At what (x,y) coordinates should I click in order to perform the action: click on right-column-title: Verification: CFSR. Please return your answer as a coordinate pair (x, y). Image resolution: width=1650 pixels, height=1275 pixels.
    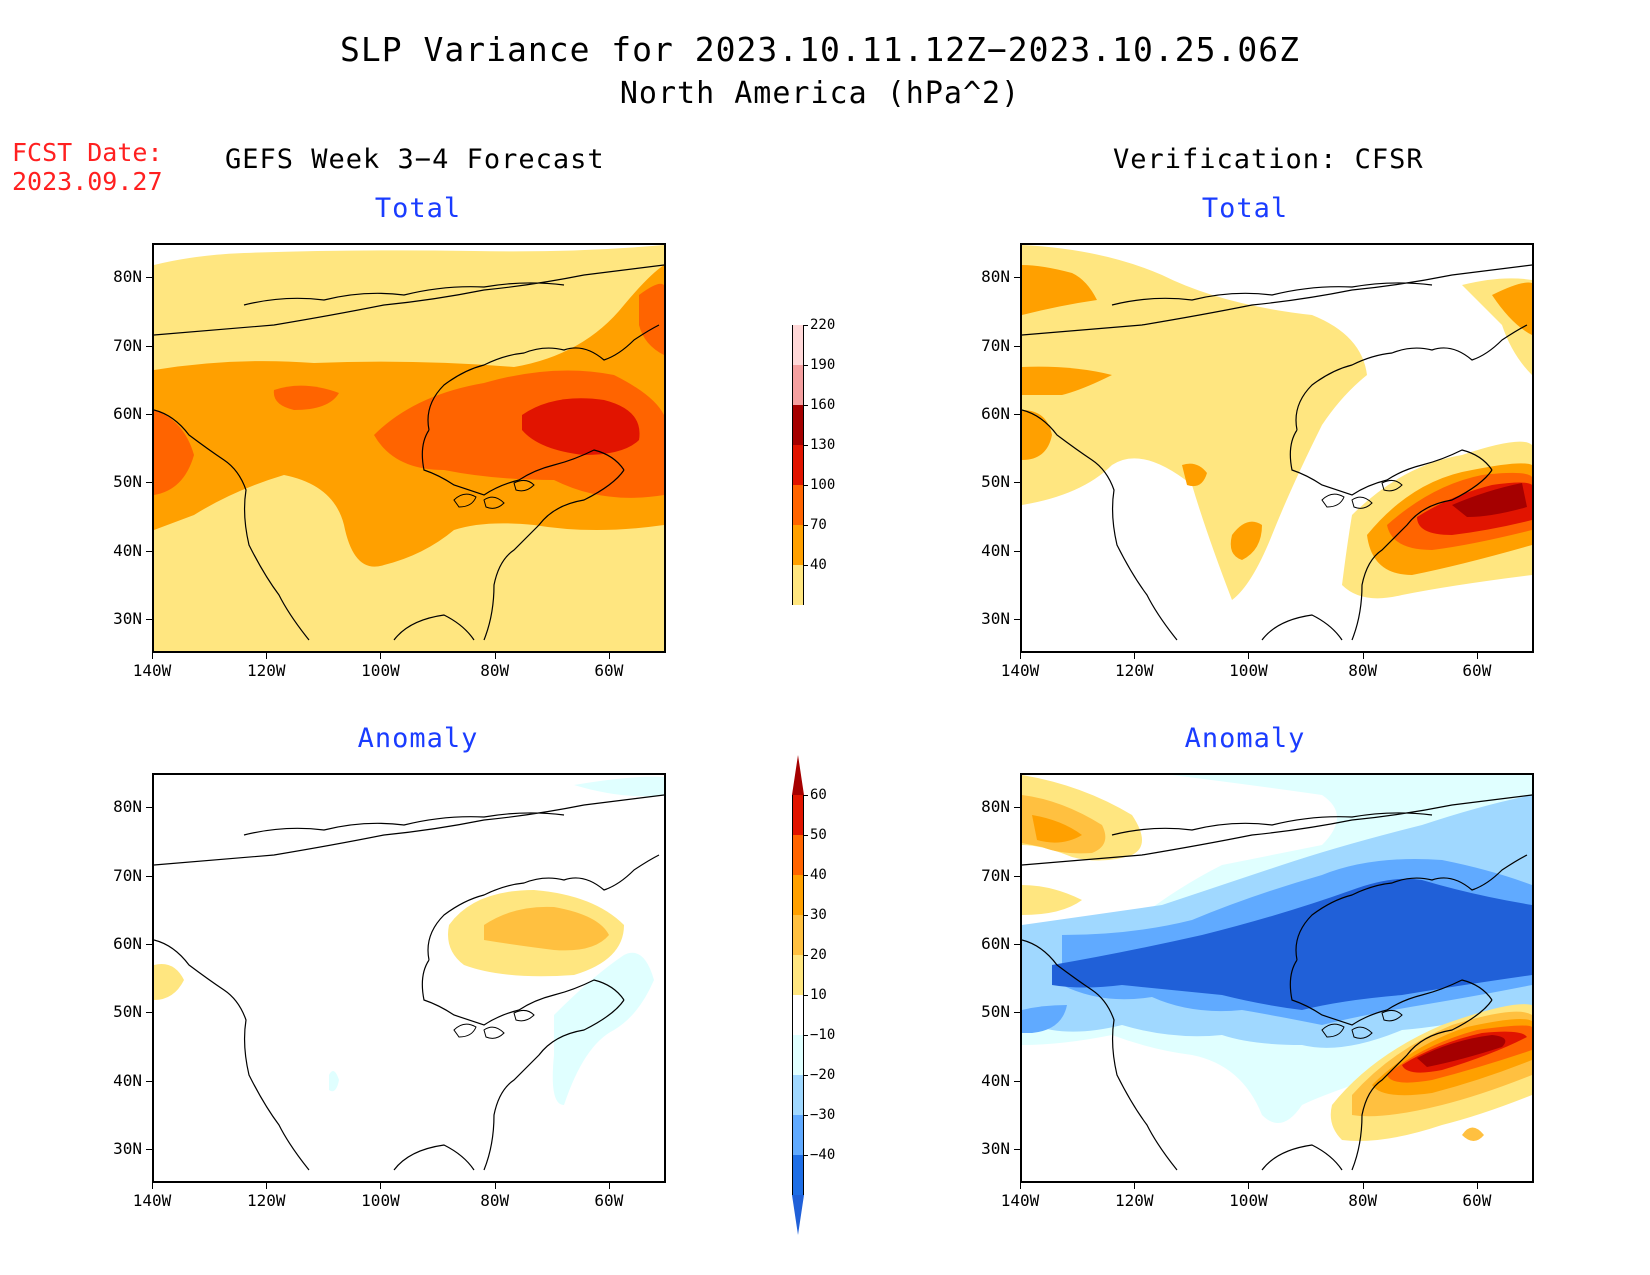
    Looking at the image, I should click on (1268, 159).